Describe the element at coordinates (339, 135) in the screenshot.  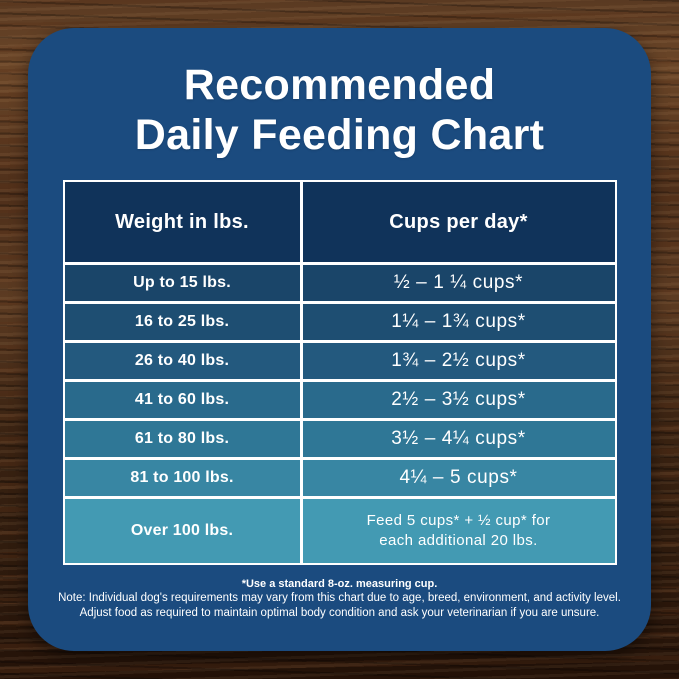
I see `title-line-2: Daily Feeding Chart` at that location.